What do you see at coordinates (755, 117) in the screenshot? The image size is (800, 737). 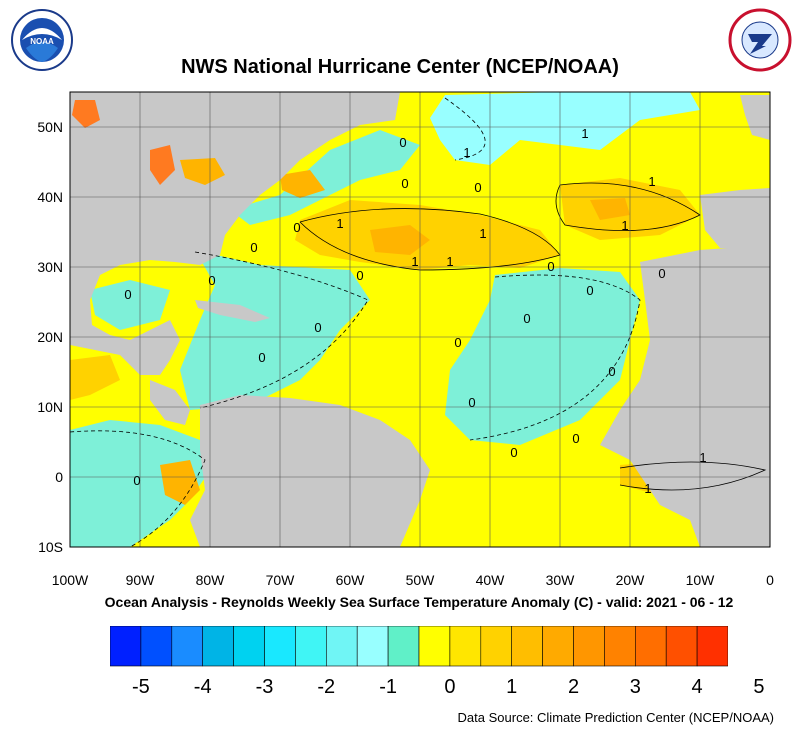 I see `land-uk` at bounding box center [755, 117].